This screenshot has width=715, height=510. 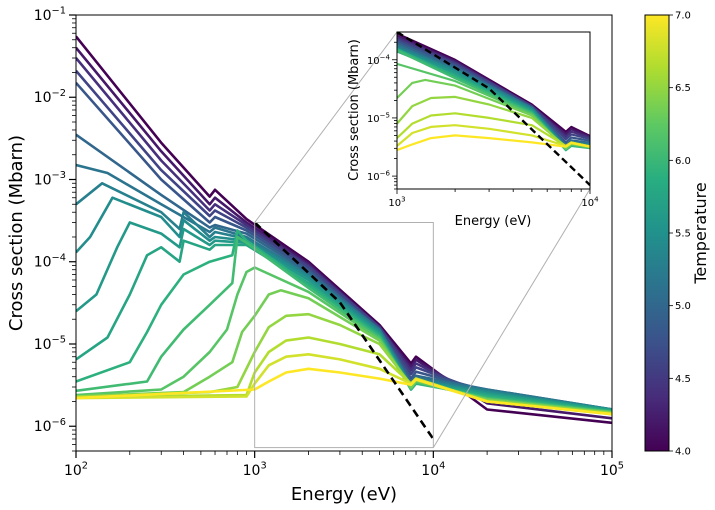 What do you see at coordinates (683, 161) in the screenshot?
I see `colorbar-tick-label: 6.0` at bounding box center [683, 161].